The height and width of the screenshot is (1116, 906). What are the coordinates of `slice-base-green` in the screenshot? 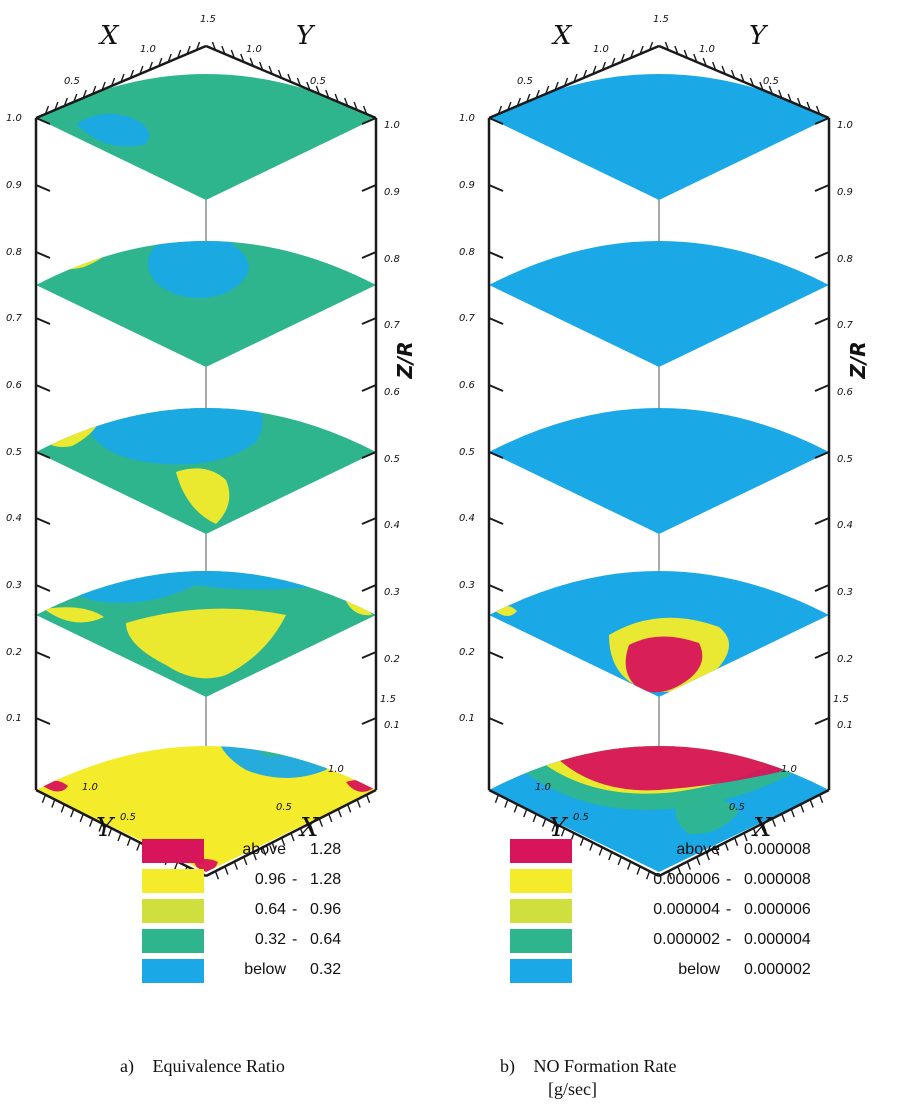 It's located at (206, 137).